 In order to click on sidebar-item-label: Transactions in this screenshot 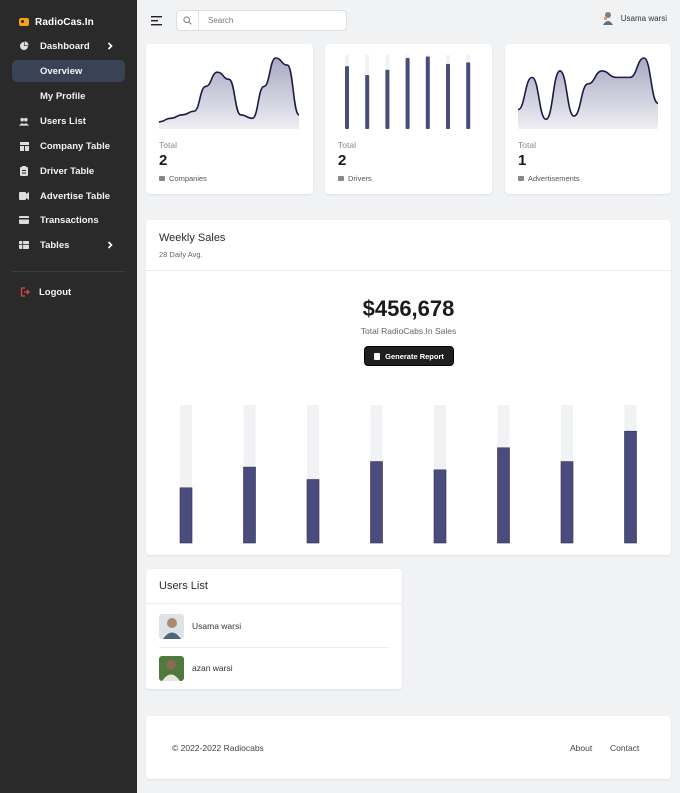, I will do `click(69, 220)`.